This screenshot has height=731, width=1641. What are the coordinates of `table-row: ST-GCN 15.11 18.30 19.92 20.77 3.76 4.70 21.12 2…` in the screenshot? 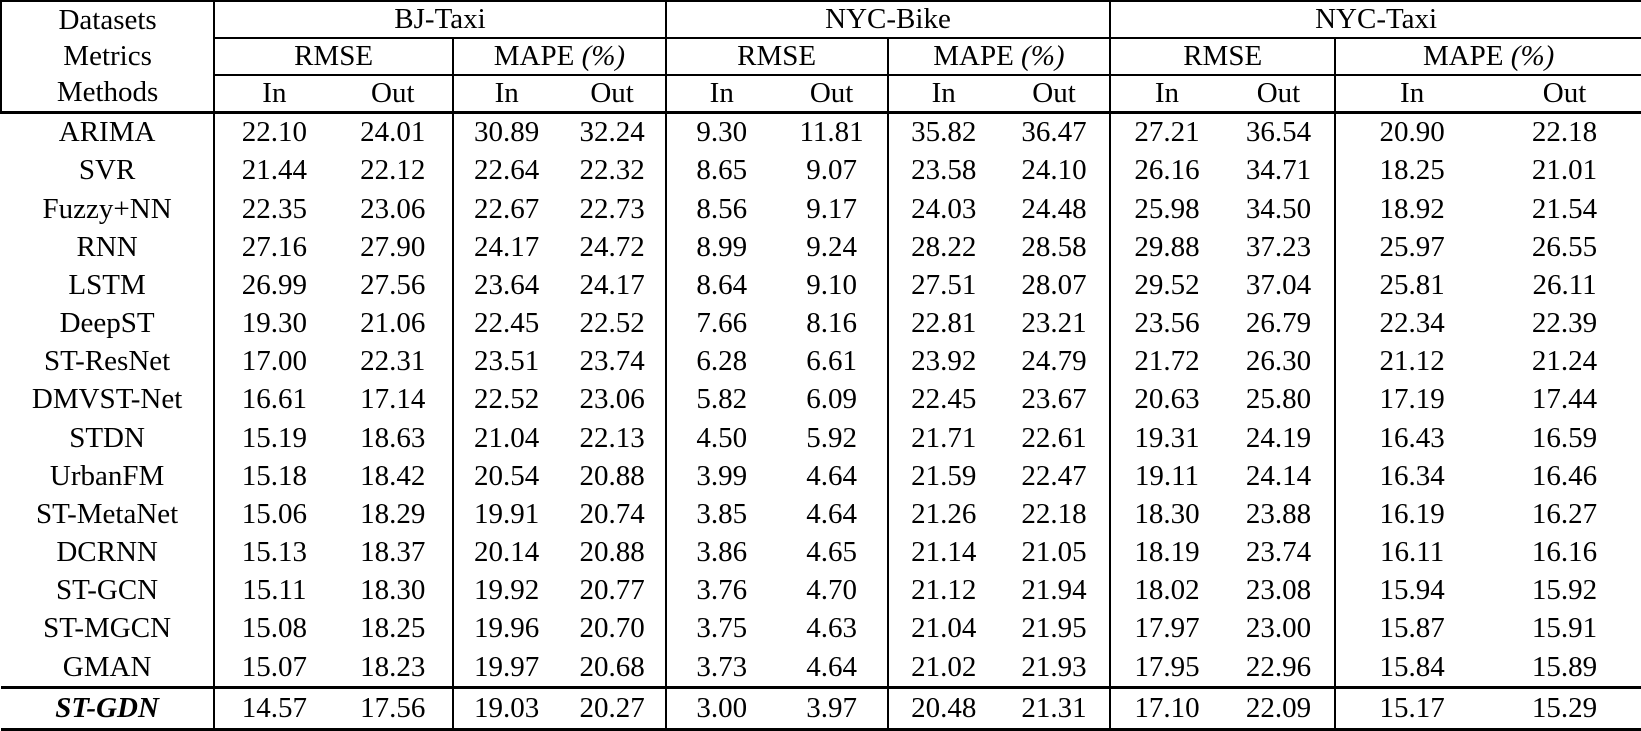 It's located at (821, 590).